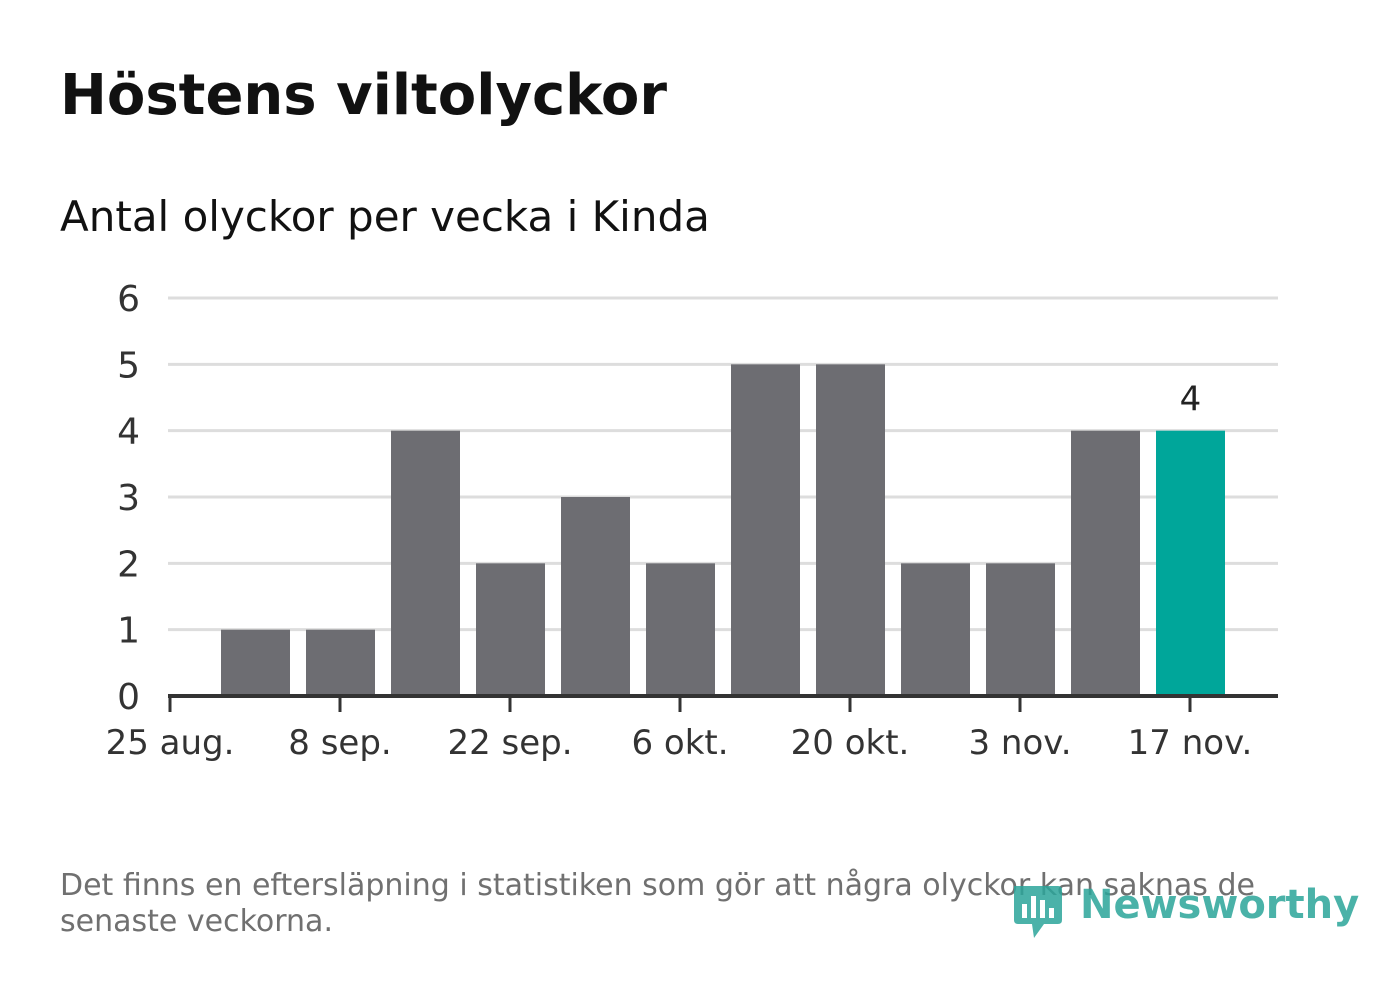 This screenshot has width=1382, height=999. What do you see at coordinates (1190, 563) in the screenshot?
I see `bar-highlight` at bounding box center [1190, 563].